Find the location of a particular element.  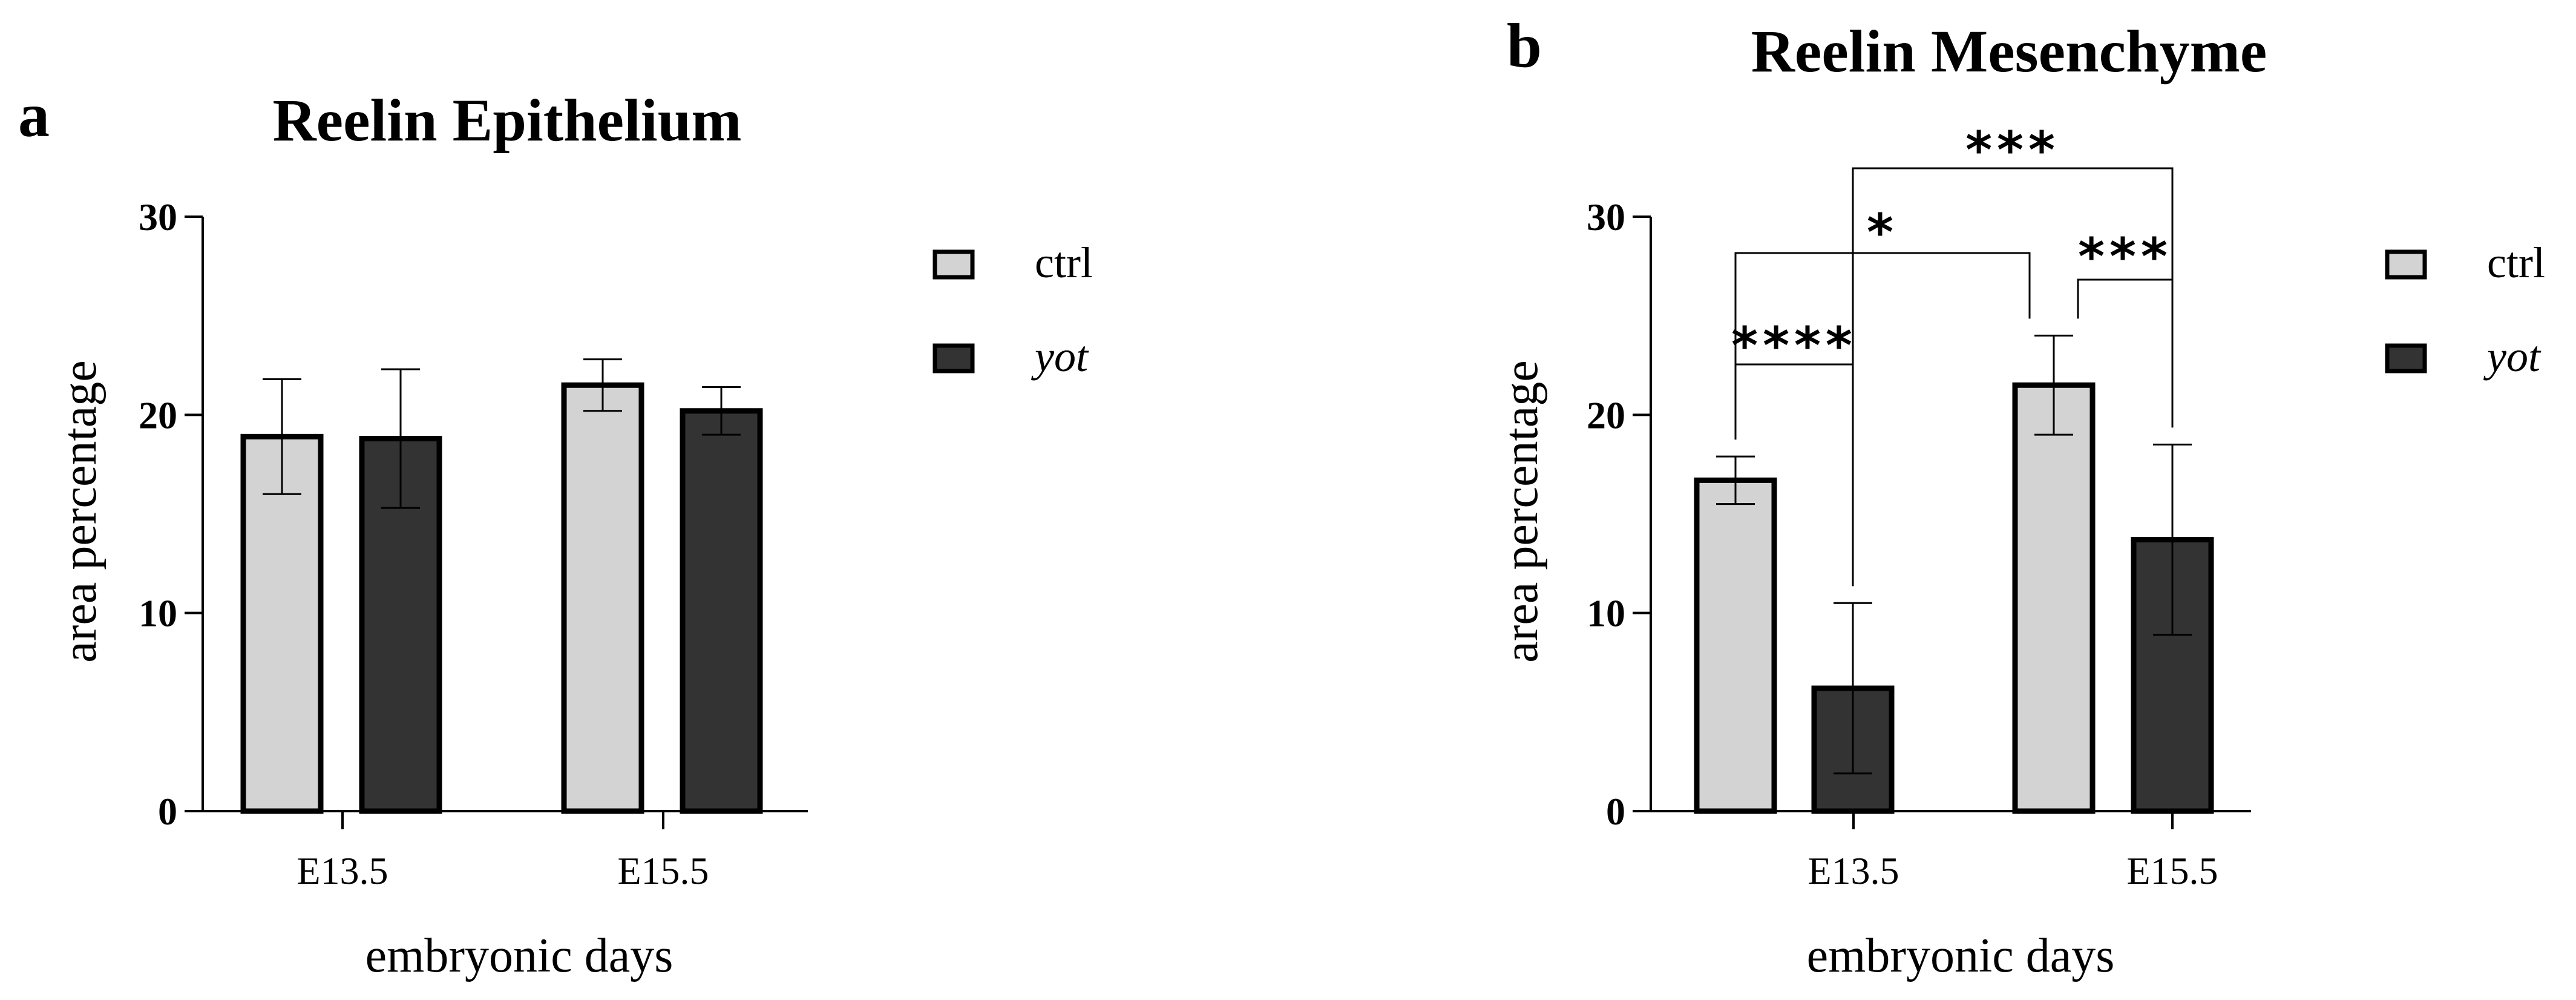

panel-a-legend-swatch-ctrl is located at coordinates (953, 264).